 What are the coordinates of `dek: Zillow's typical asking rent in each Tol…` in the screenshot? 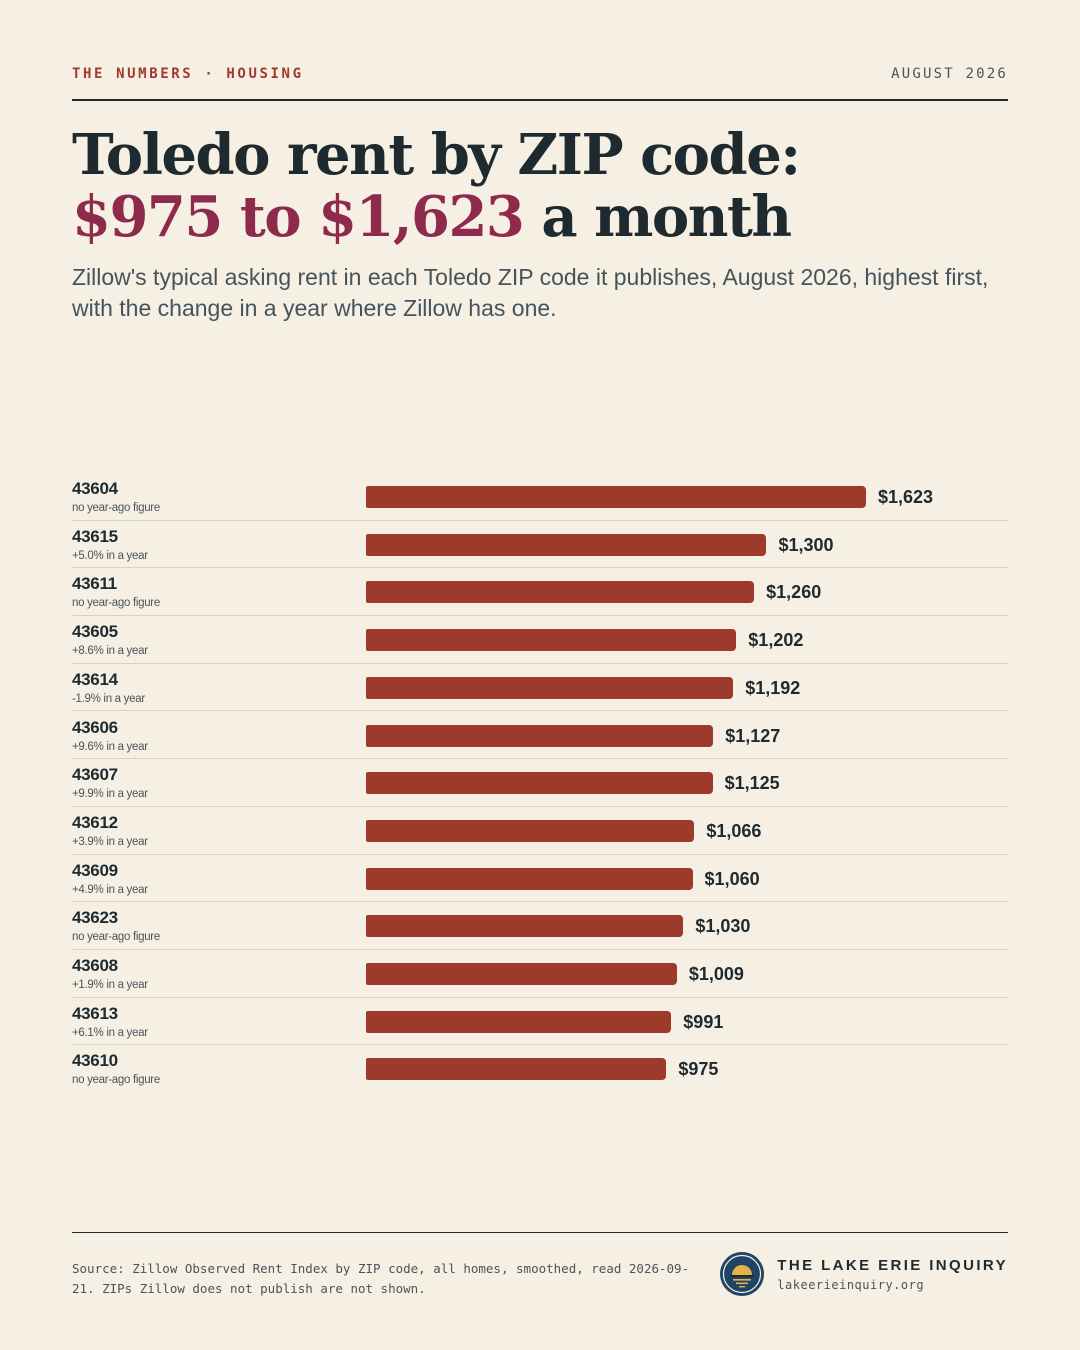 It's located at (530, 292).